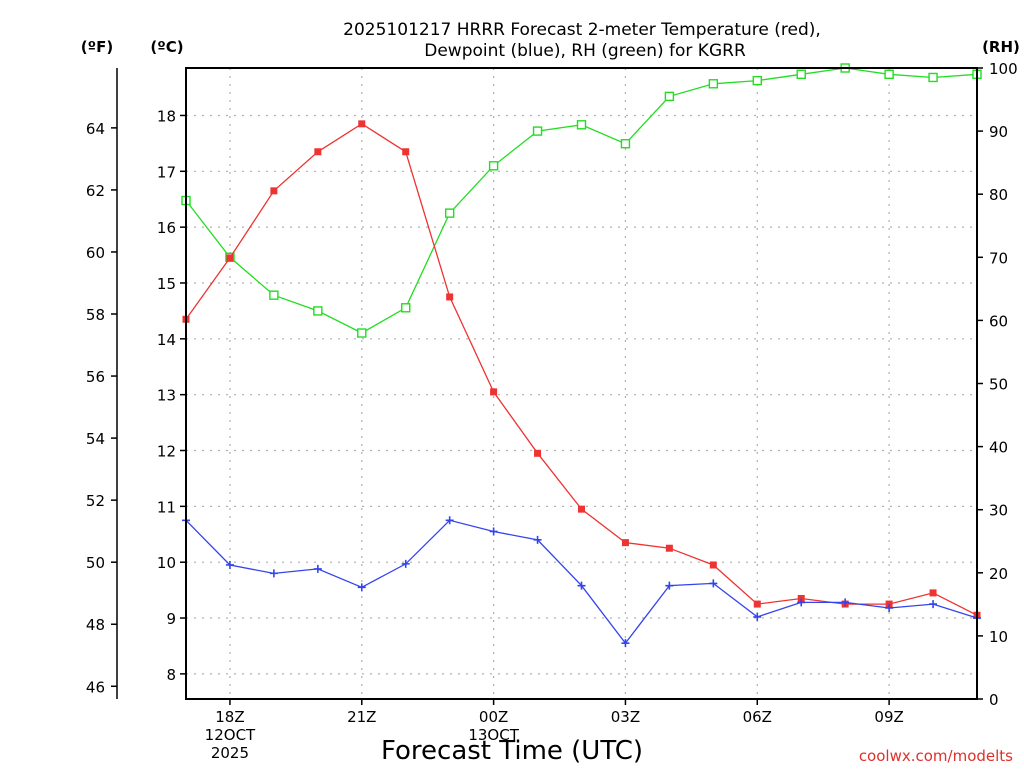 This screenshot has height=773, width=1024. Describe the element at coordinates (585, 51) in the screenshot. I see `chart-title-line-2: Dewpoint (blue), RH (green) for KGRR` at that location.